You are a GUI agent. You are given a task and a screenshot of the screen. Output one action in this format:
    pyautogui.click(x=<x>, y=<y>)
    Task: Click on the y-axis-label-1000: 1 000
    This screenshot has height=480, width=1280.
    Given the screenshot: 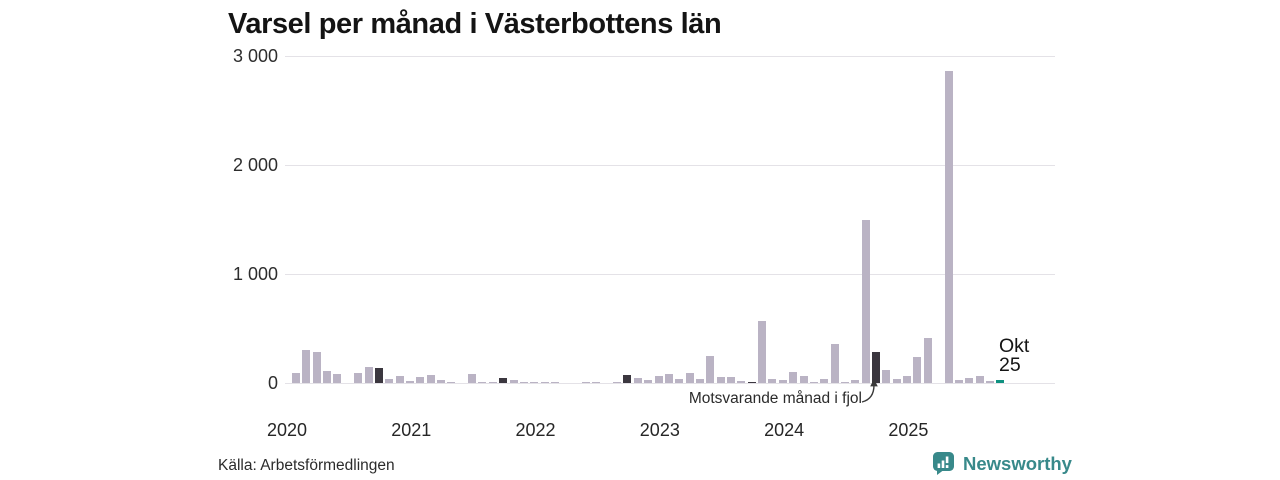 What is the action you would take?
    pyautogui.click(x=255, y=274)
    